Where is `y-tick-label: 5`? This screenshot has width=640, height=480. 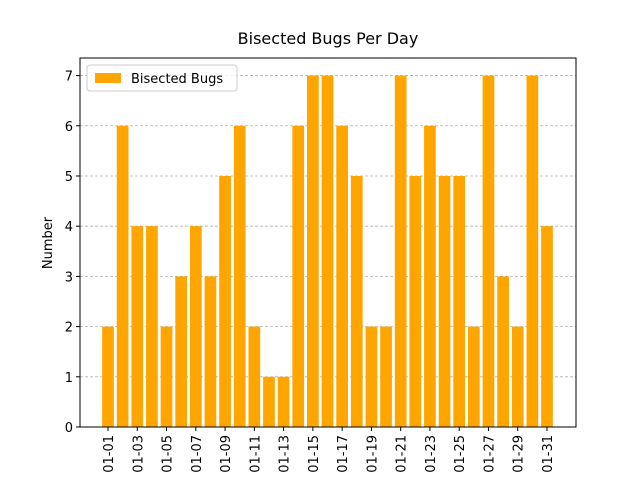
y-tick-label: 5 is located at coordinates (69, 177).